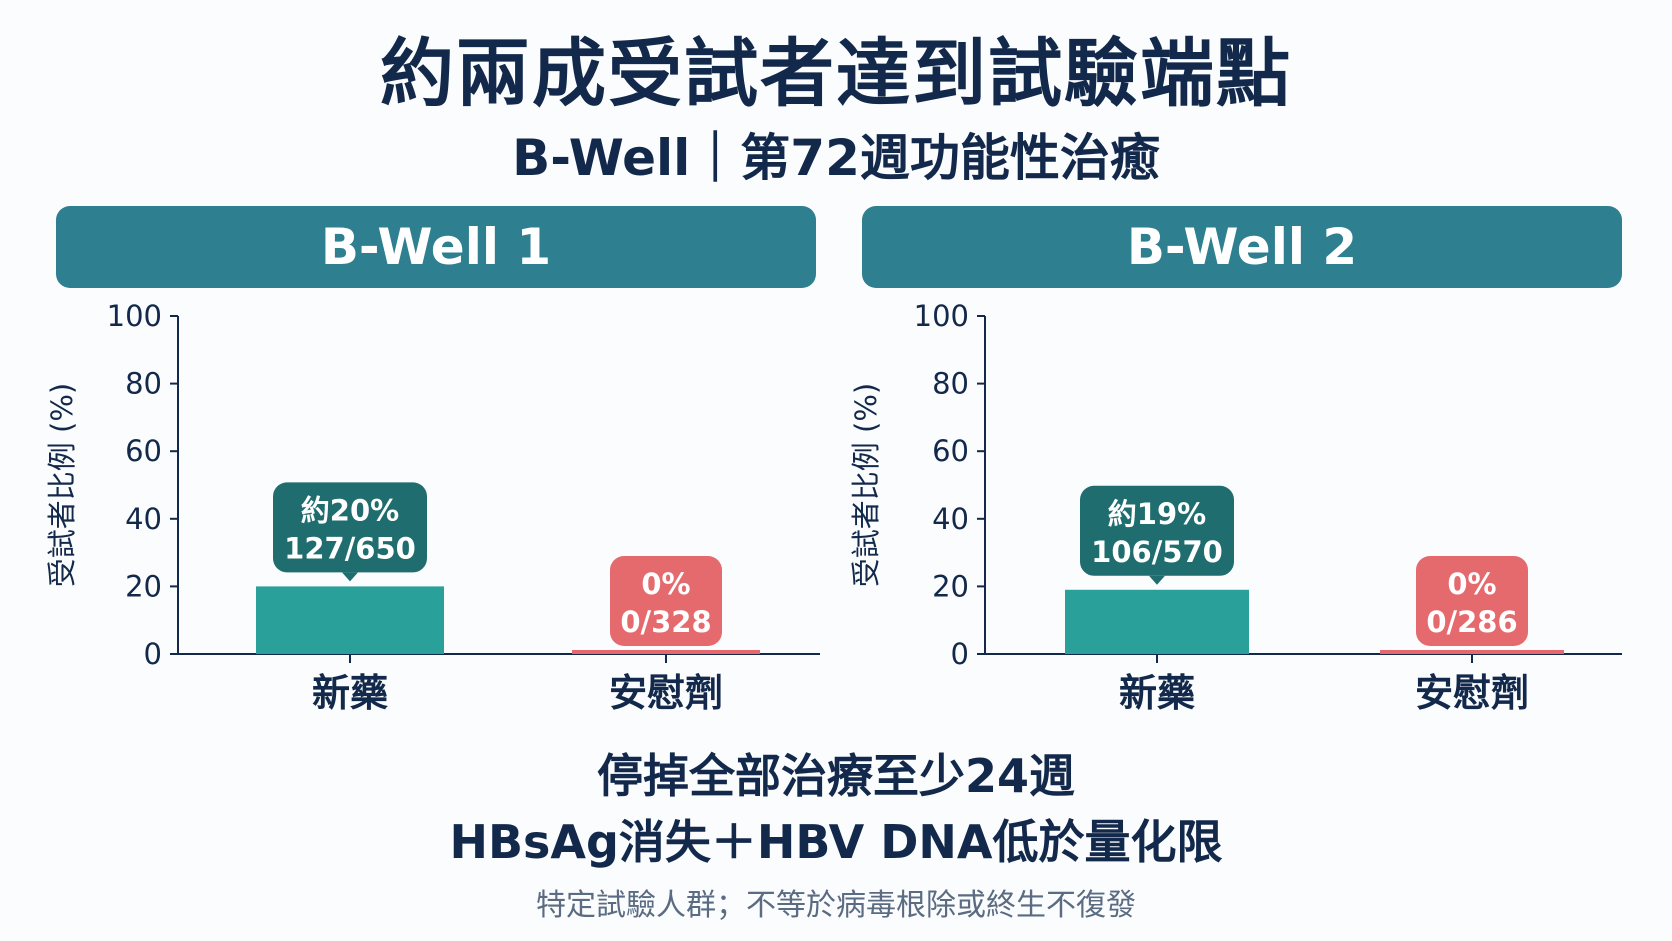 This screenshot has height=941, width=1672. Describe the element at coordinates (836, 74) in the screenshot. I see `page-title: 約兩成受試者達到試驗端點` at that location.